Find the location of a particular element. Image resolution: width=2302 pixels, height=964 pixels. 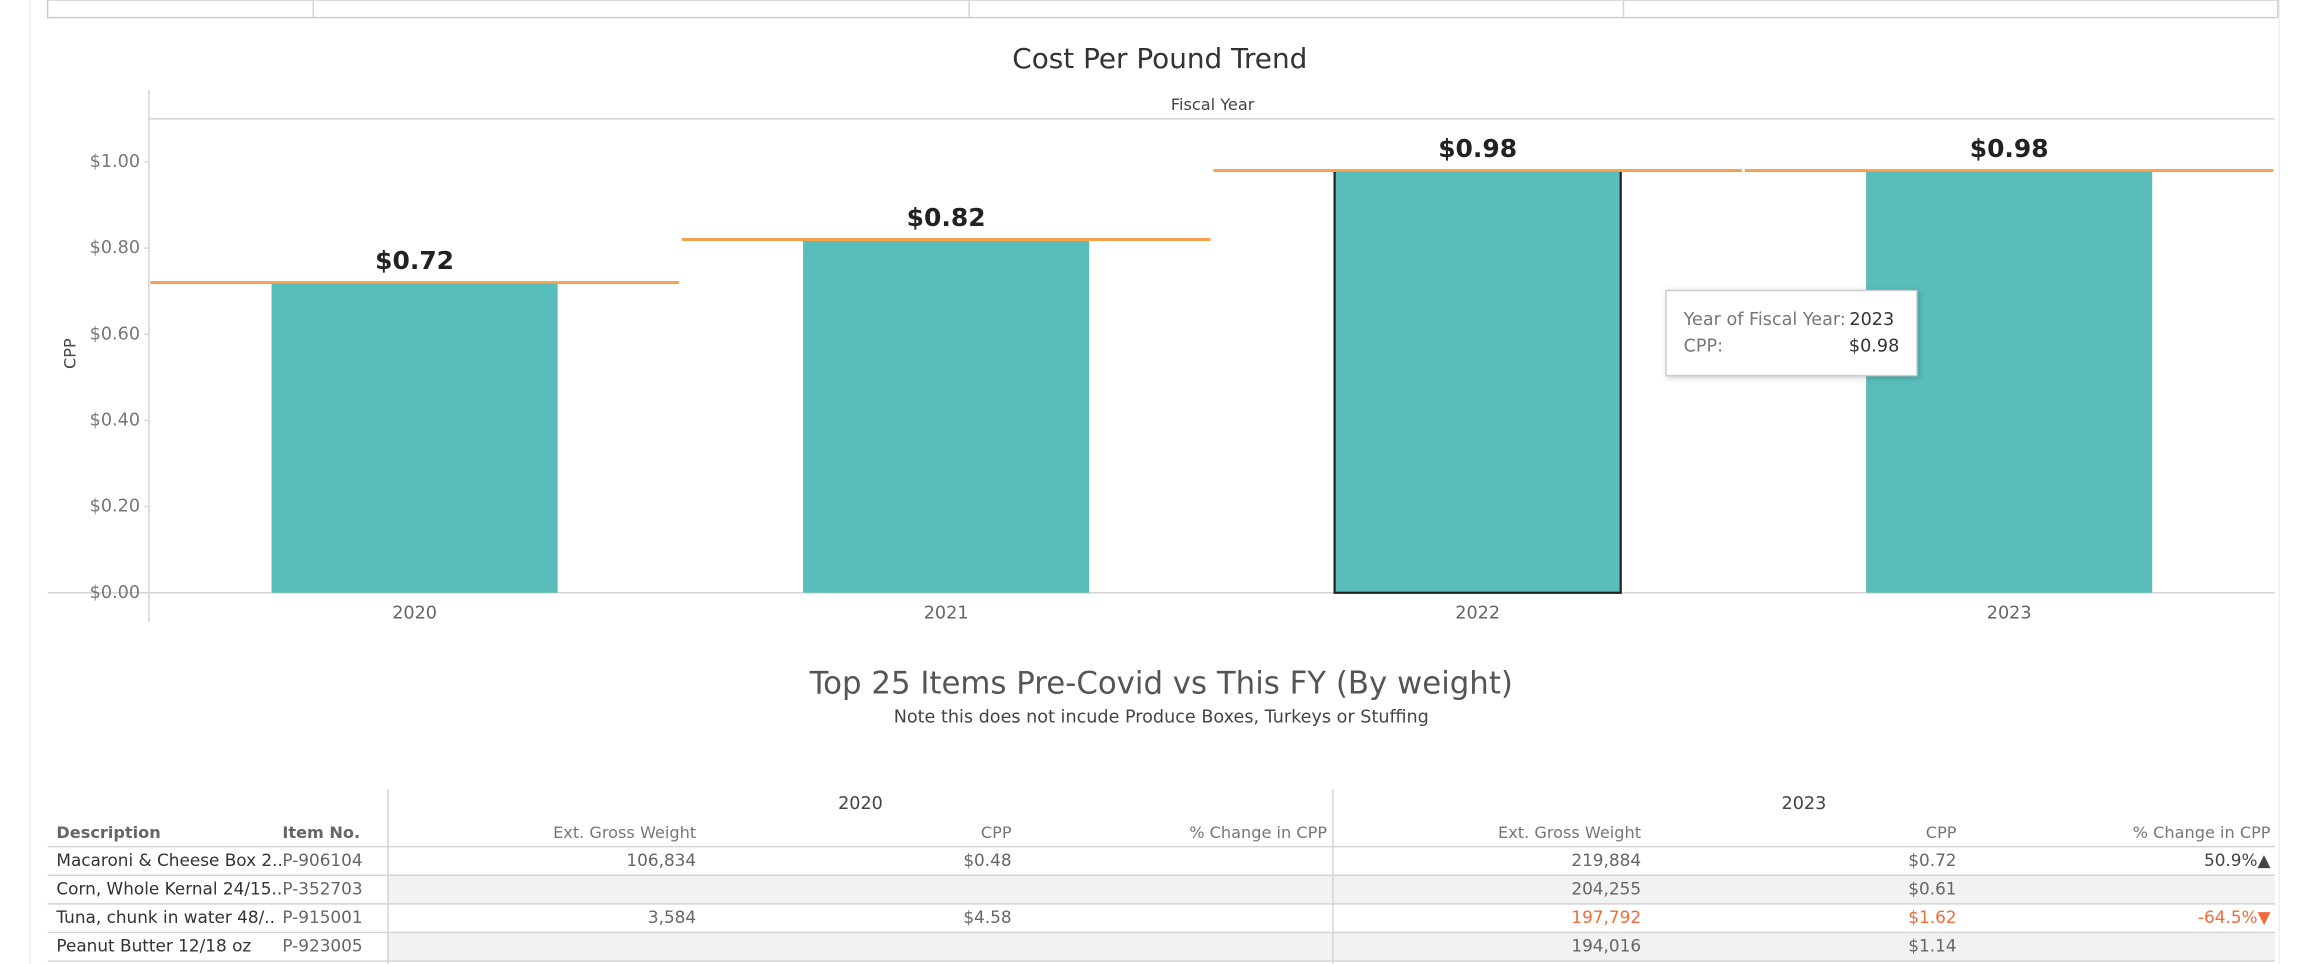

y-tick-label: $0.60 is located at coordinates (115, 334).